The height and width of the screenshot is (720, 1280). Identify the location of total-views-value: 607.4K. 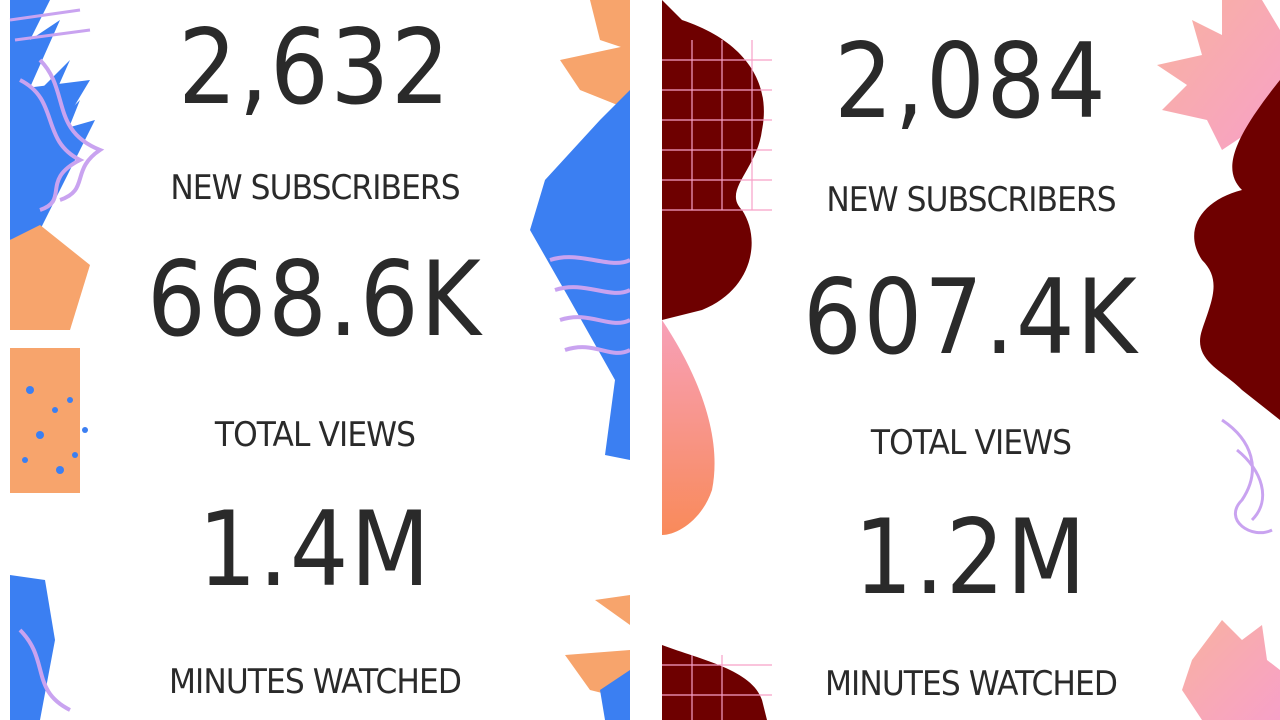
(971, 318).